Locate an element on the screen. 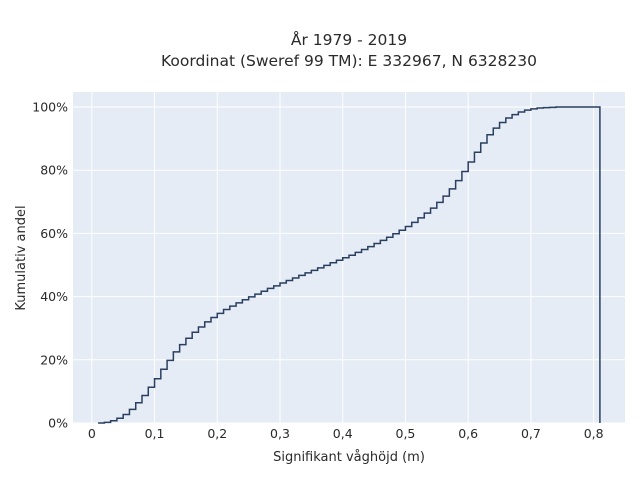 Image resolution: width=640 pixels, height=480 pixels. x-tick-label: 0,3 is located at coordinates (280, 433).